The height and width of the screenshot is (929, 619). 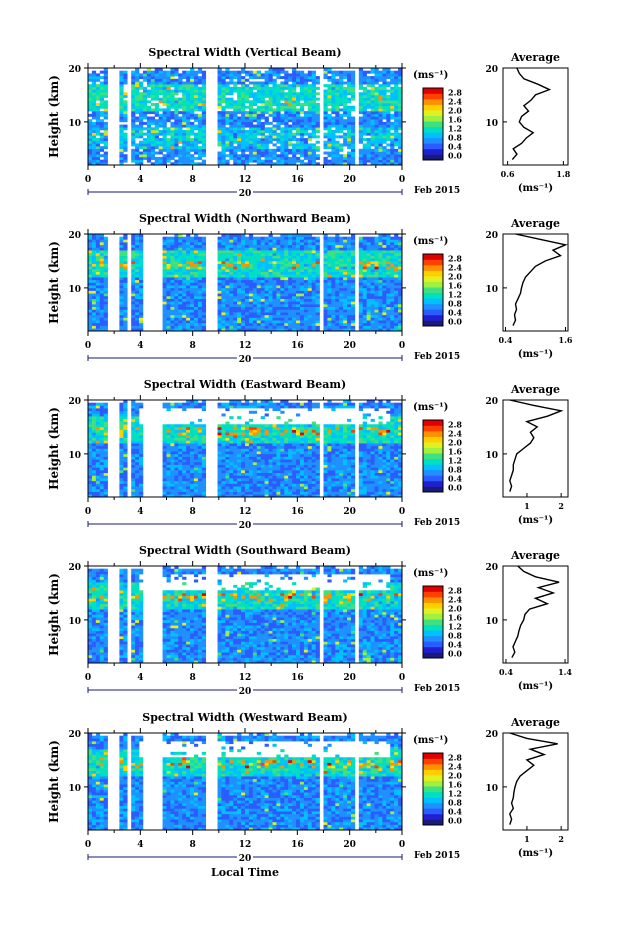 What do you see at coordinates (245, 180) in the screenshot?
I see `x-tick-label: 12` at bounding box center [245, 180].